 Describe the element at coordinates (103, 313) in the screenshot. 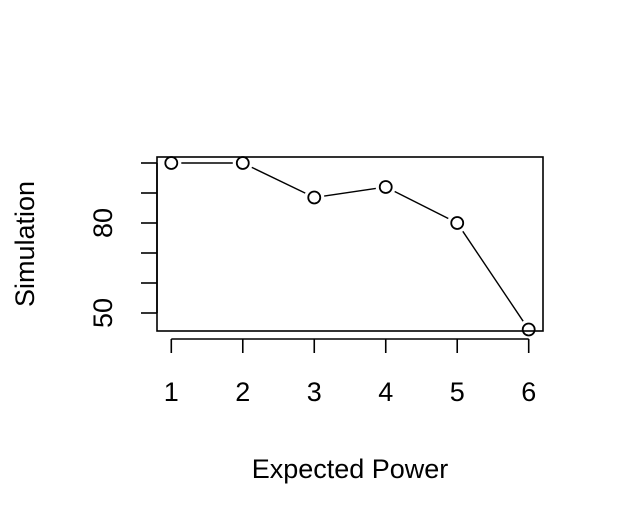

I see `y-tick-label: 50` at that location.